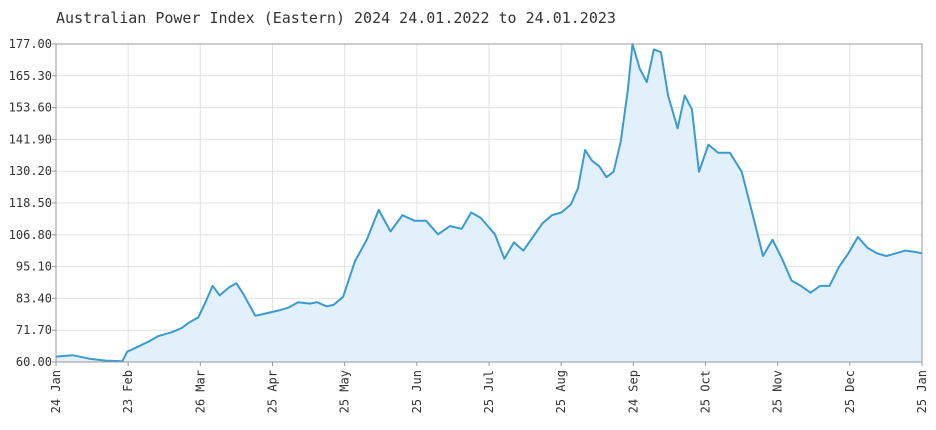  What do you see at coordinates (30, 108) in the screenshot?
I see `y-tick-label: 153.60` at bounding box center [30, 108].